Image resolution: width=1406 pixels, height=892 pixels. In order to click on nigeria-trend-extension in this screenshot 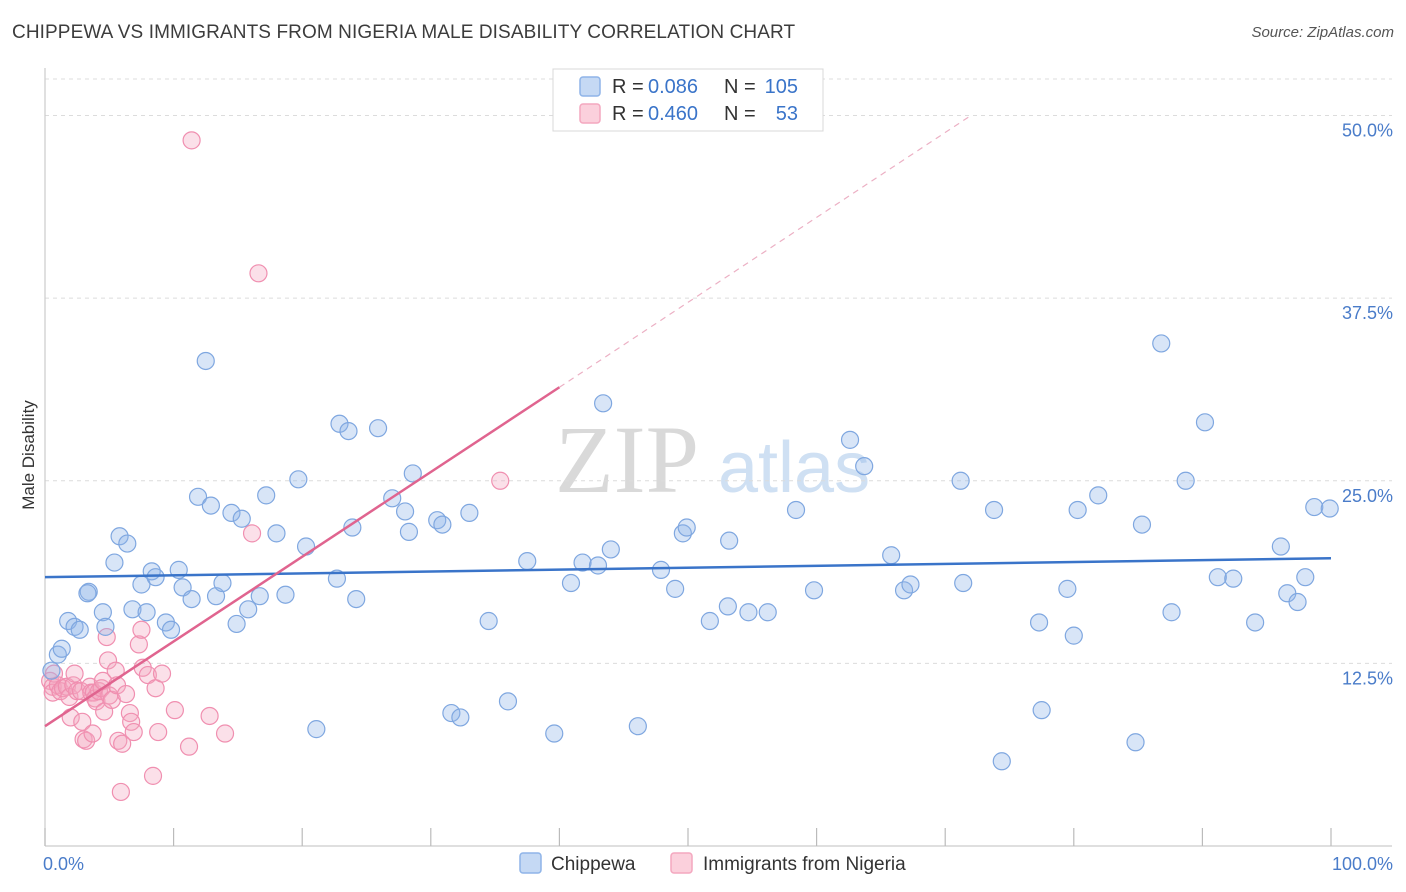, I will do `click(765, 251)`.